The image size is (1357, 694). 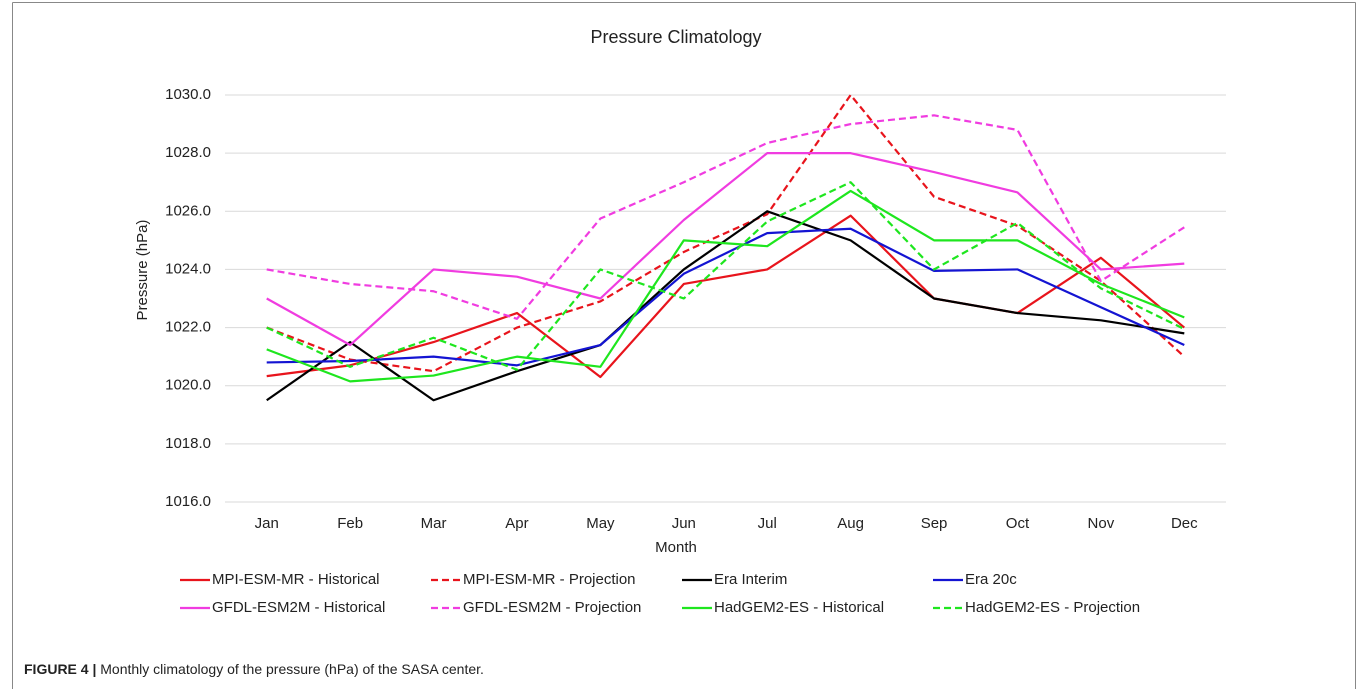 What do you see at coordinates (850, 523) in the screenshot?
I see `x-tick-label: Aug` at bounding box center [850, 523].